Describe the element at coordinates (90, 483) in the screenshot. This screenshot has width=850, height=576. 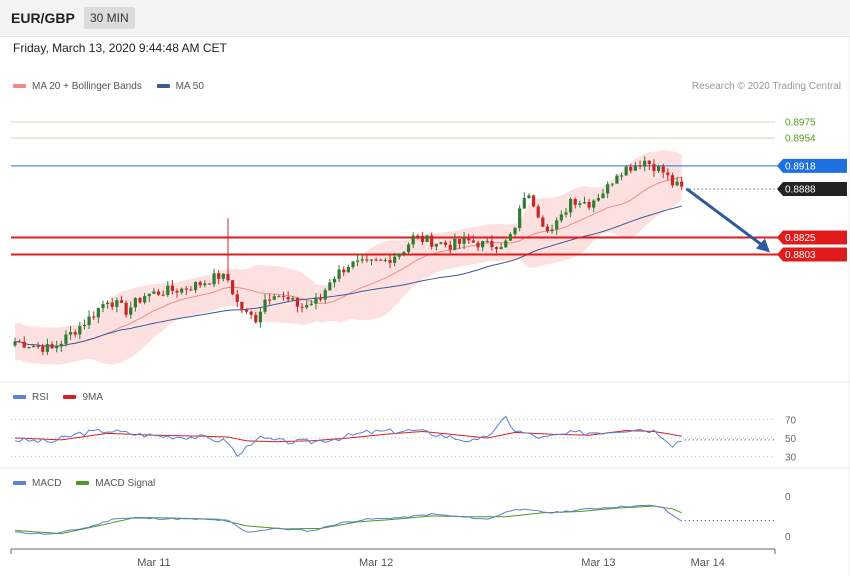
I see `macd-legend: MACD MACD Signal` at that location.